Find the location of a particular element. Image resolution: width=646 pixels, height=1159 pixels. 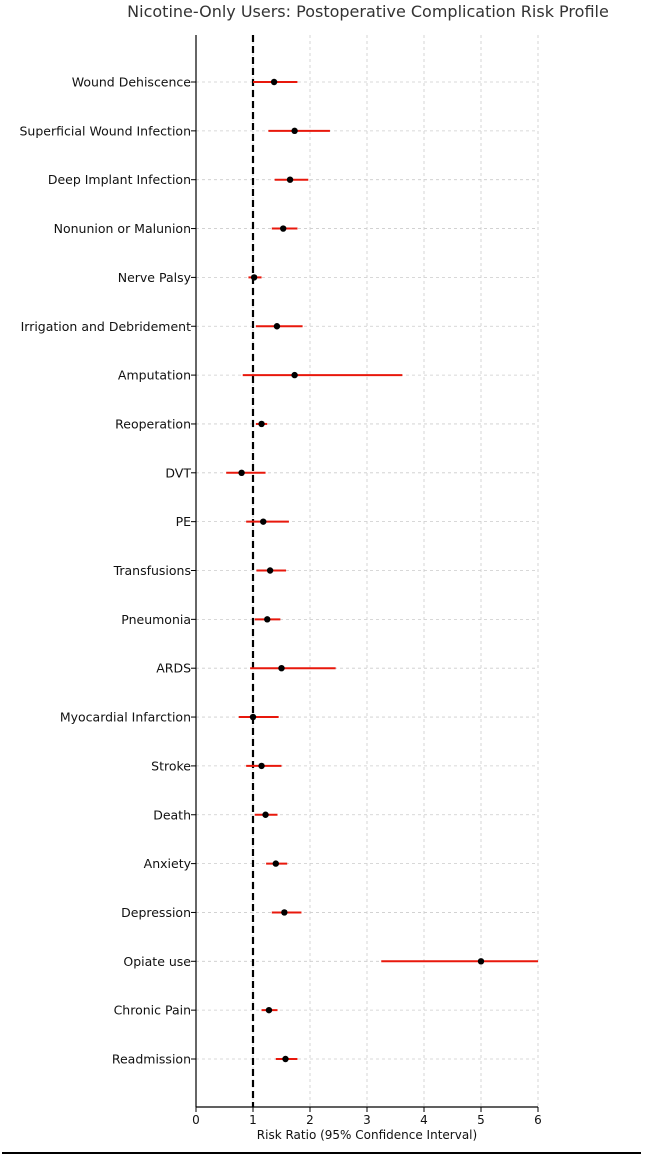

x-tick-label: 0 is located at coordinates (196, 1120).